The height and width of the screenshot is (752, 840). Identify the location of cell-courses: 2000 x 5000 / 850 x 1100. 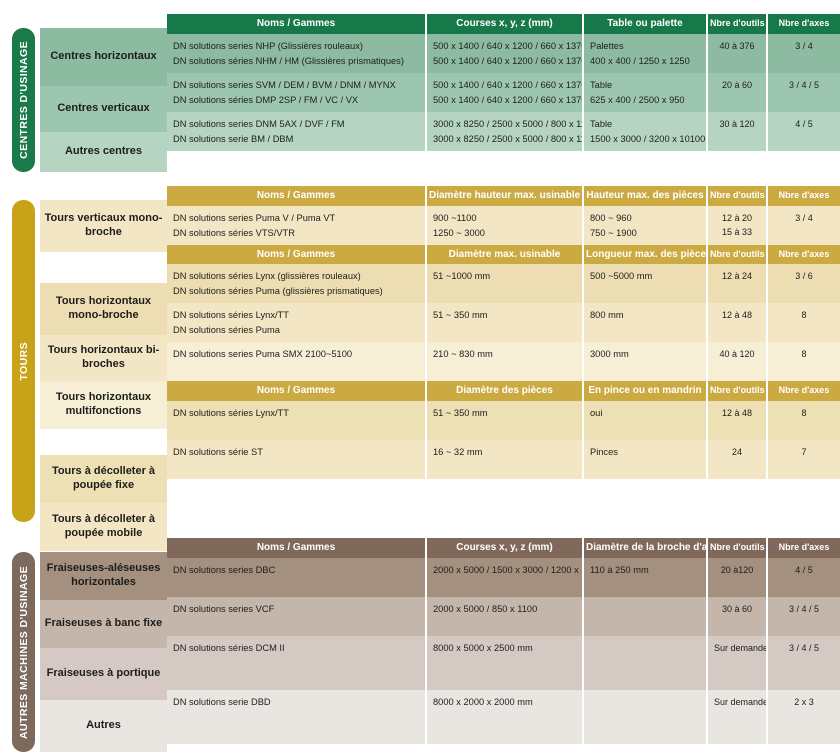
(503, 616).